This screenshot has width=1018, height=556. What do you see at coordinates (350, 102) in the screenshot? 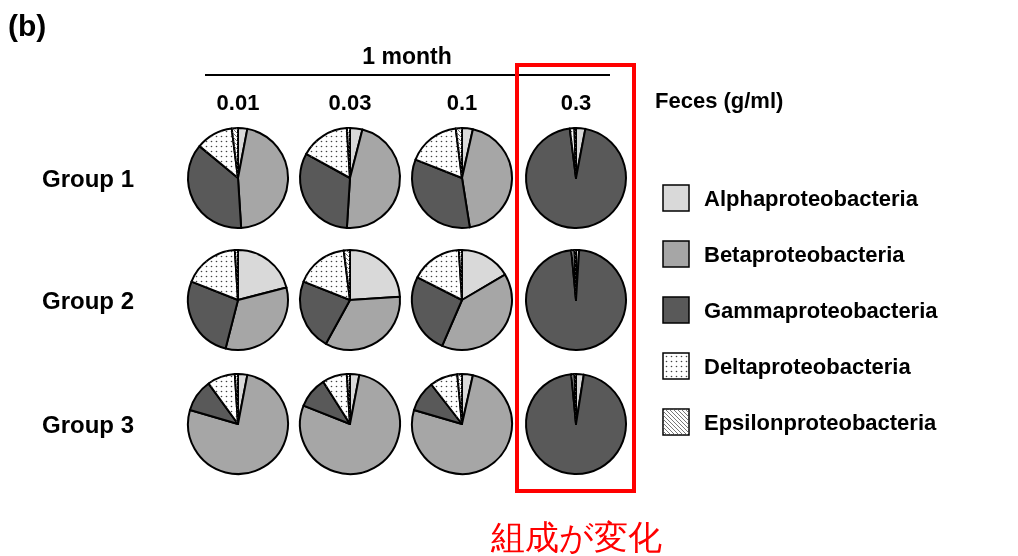
I see `chart-title: 0.03` at bounding box center [350, 102].